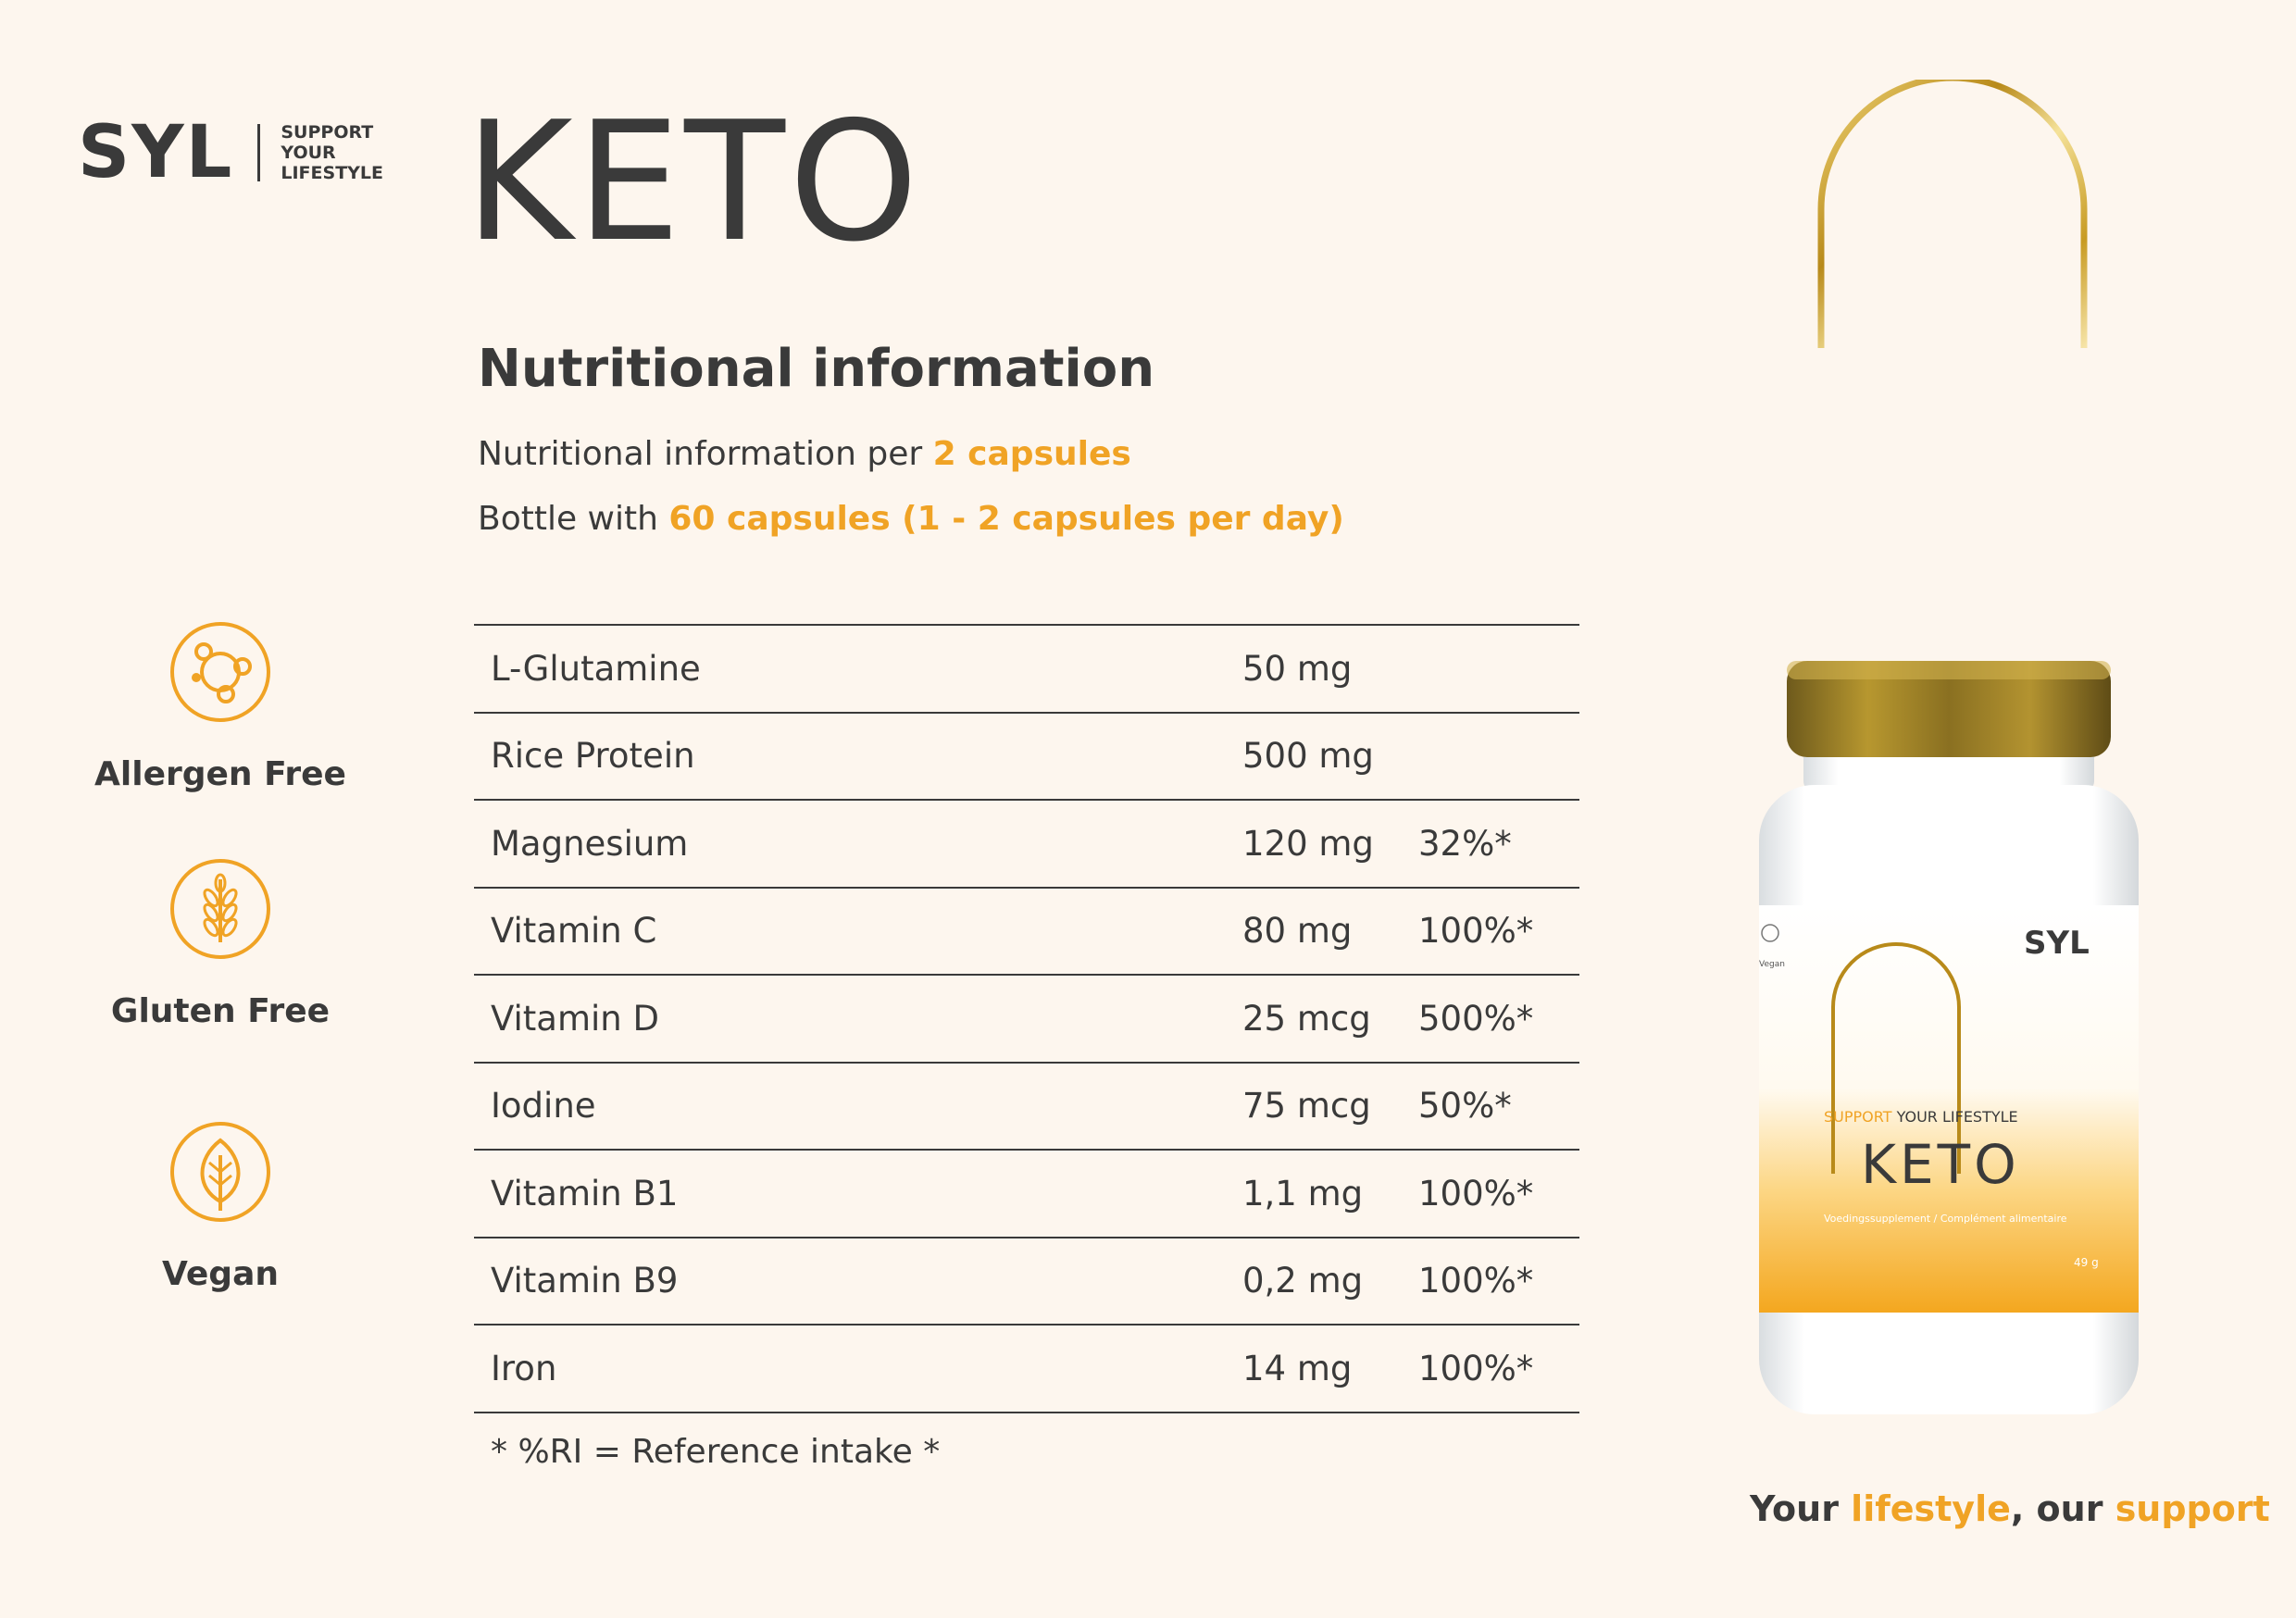  Describe the element at coordinates (1954, 1117) in the screenshot. I see `bottle-your-lifestyle: YOUR LIFESTYLE` at that location.